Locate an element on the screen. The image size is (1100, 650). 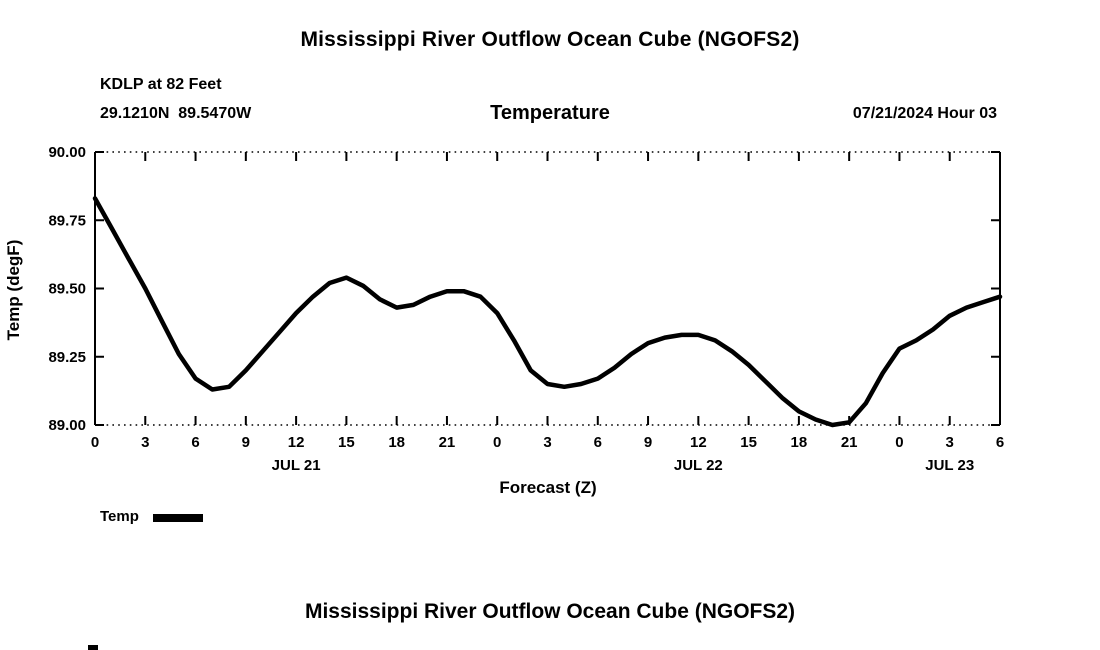
legend: Temp is located at coordinates (151, 516).